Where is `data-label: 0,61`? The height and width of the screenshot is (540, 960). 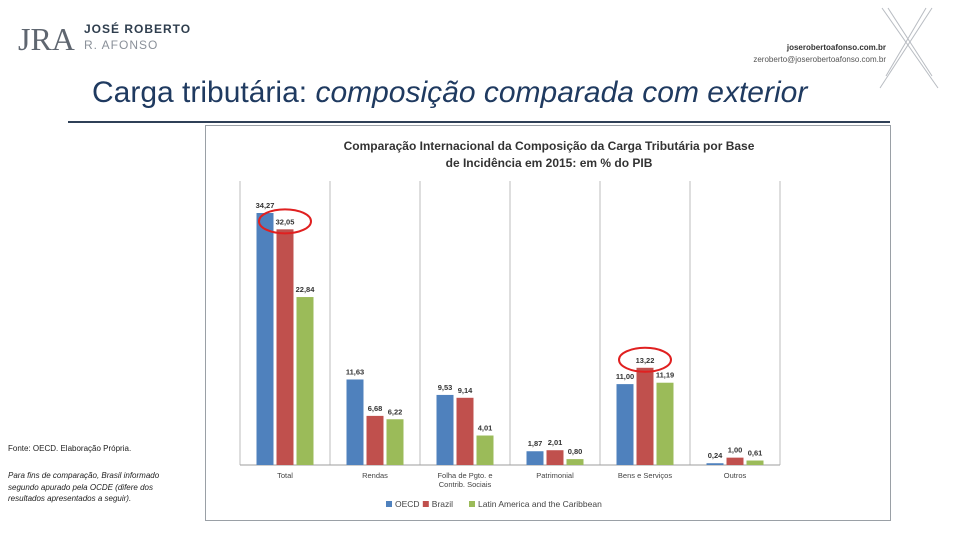 data-label: 0,61 is located at coordinates (755, 453).